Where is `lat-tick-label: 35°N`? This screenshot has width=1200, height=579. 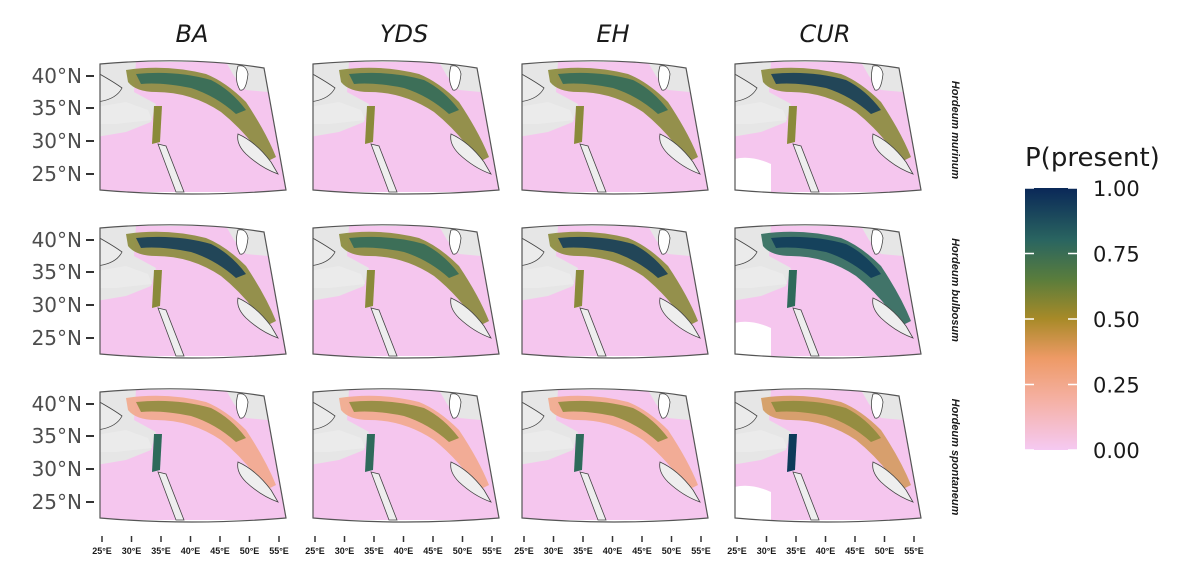
lat-tick-label: 35°N is located at coordinates (57, 108).